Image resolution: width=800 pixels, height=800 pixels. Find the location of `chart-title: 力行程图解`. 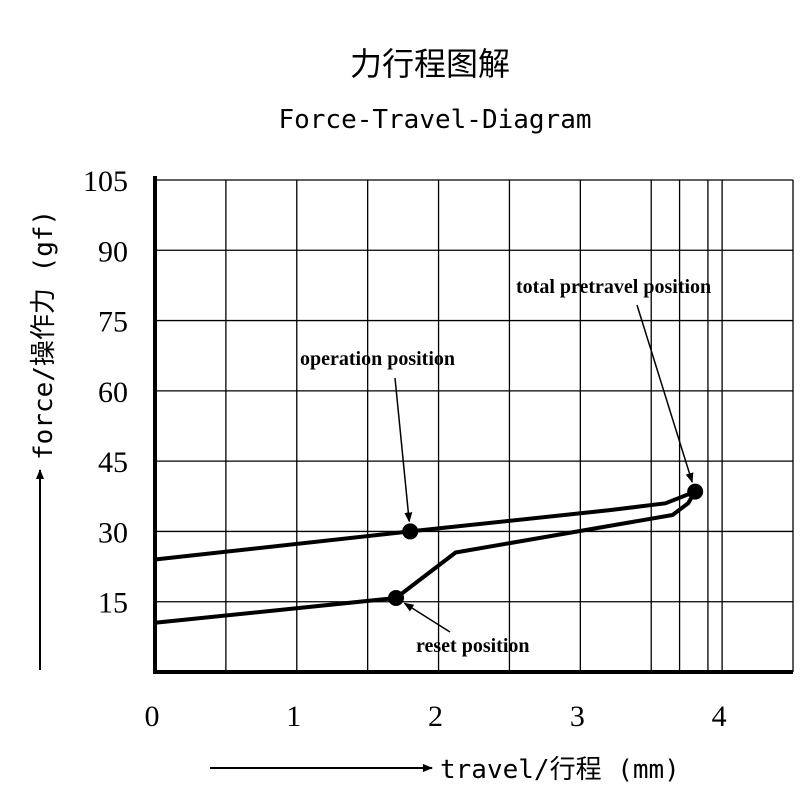

chart-title: 力行程图解 is located at coordinates (430, 64).